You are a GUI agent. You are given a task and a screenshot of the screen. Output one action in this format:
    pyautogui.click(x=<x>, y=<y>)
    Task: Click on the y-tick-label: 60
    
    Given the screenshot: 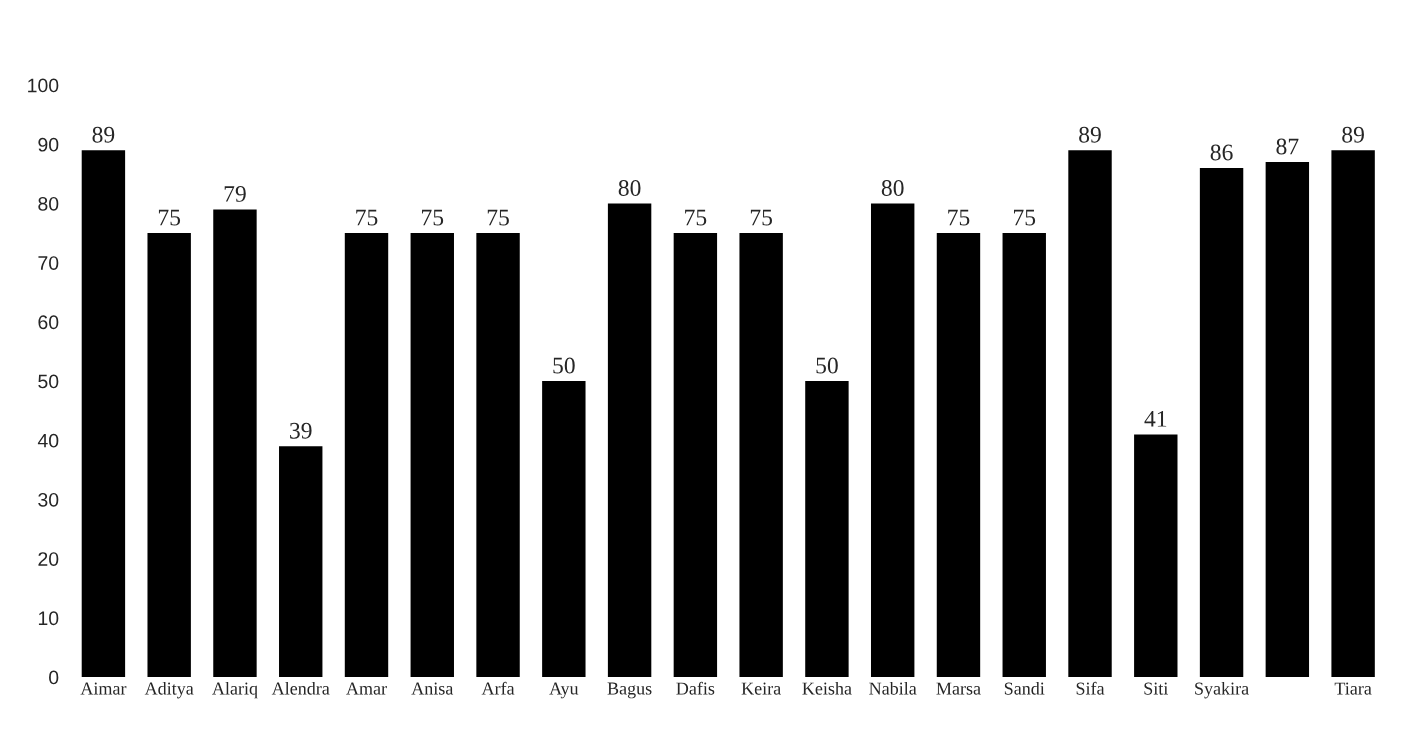 What is the action you would take?
    pyautogui.click(x=48, y=322)
    